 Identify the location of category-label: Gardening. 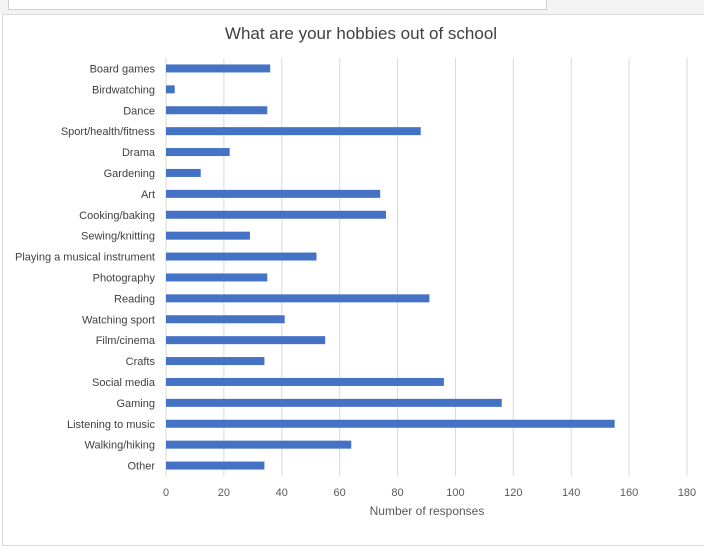
(129, 174).